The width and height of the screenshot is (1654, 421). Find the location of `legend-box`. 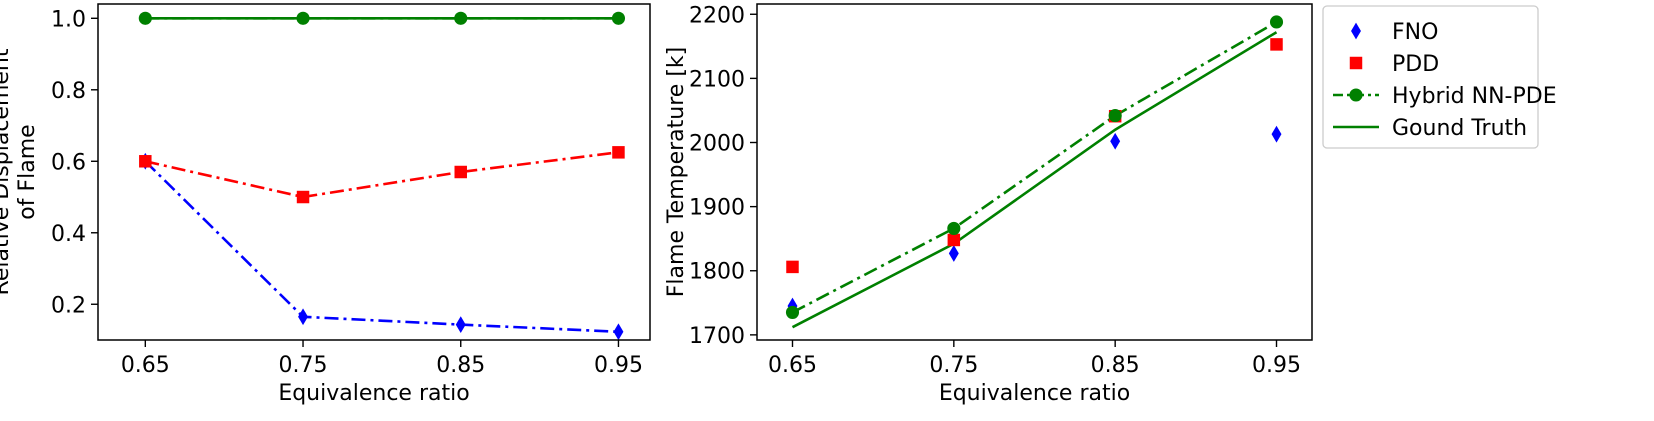

legend-box is located at coordinates (1430, 77).